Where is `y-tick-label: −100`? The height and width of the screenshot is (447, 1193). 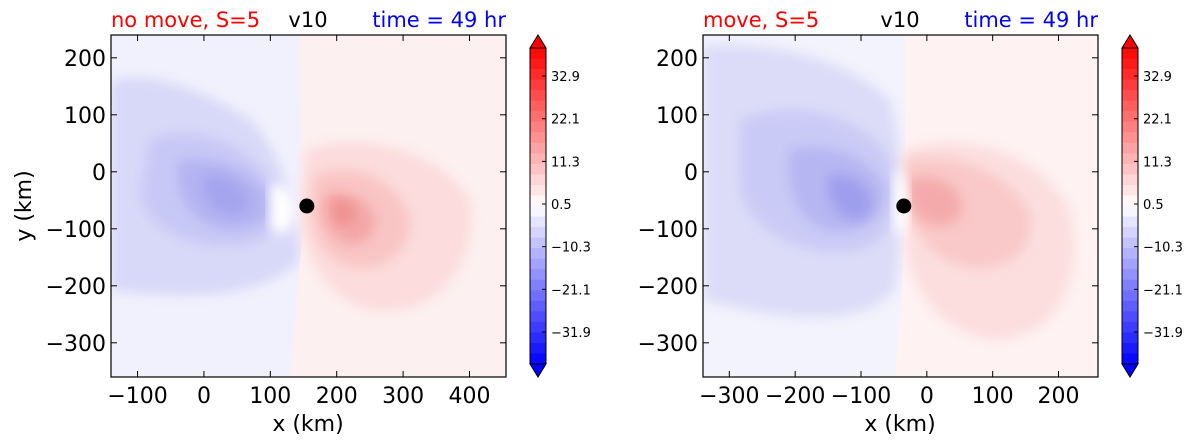 y-tick-label: −100 is located at coordinates (668, 230).